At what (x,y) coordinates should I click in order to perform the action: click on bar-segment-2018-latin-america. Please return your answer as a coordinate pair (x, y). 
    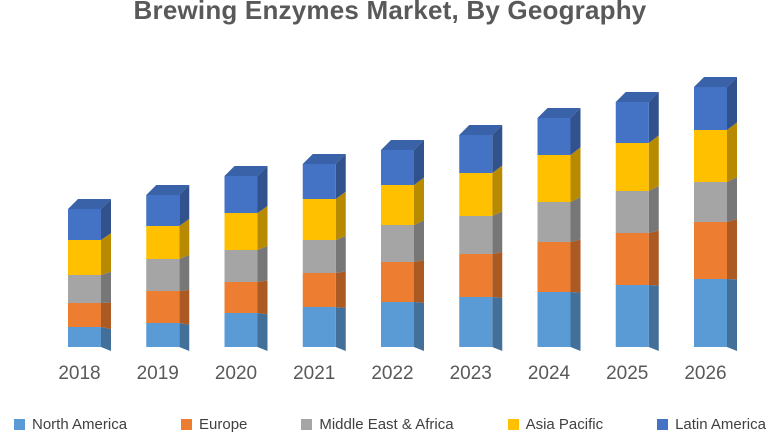
    Looking at the image, I should click on (84, 224).